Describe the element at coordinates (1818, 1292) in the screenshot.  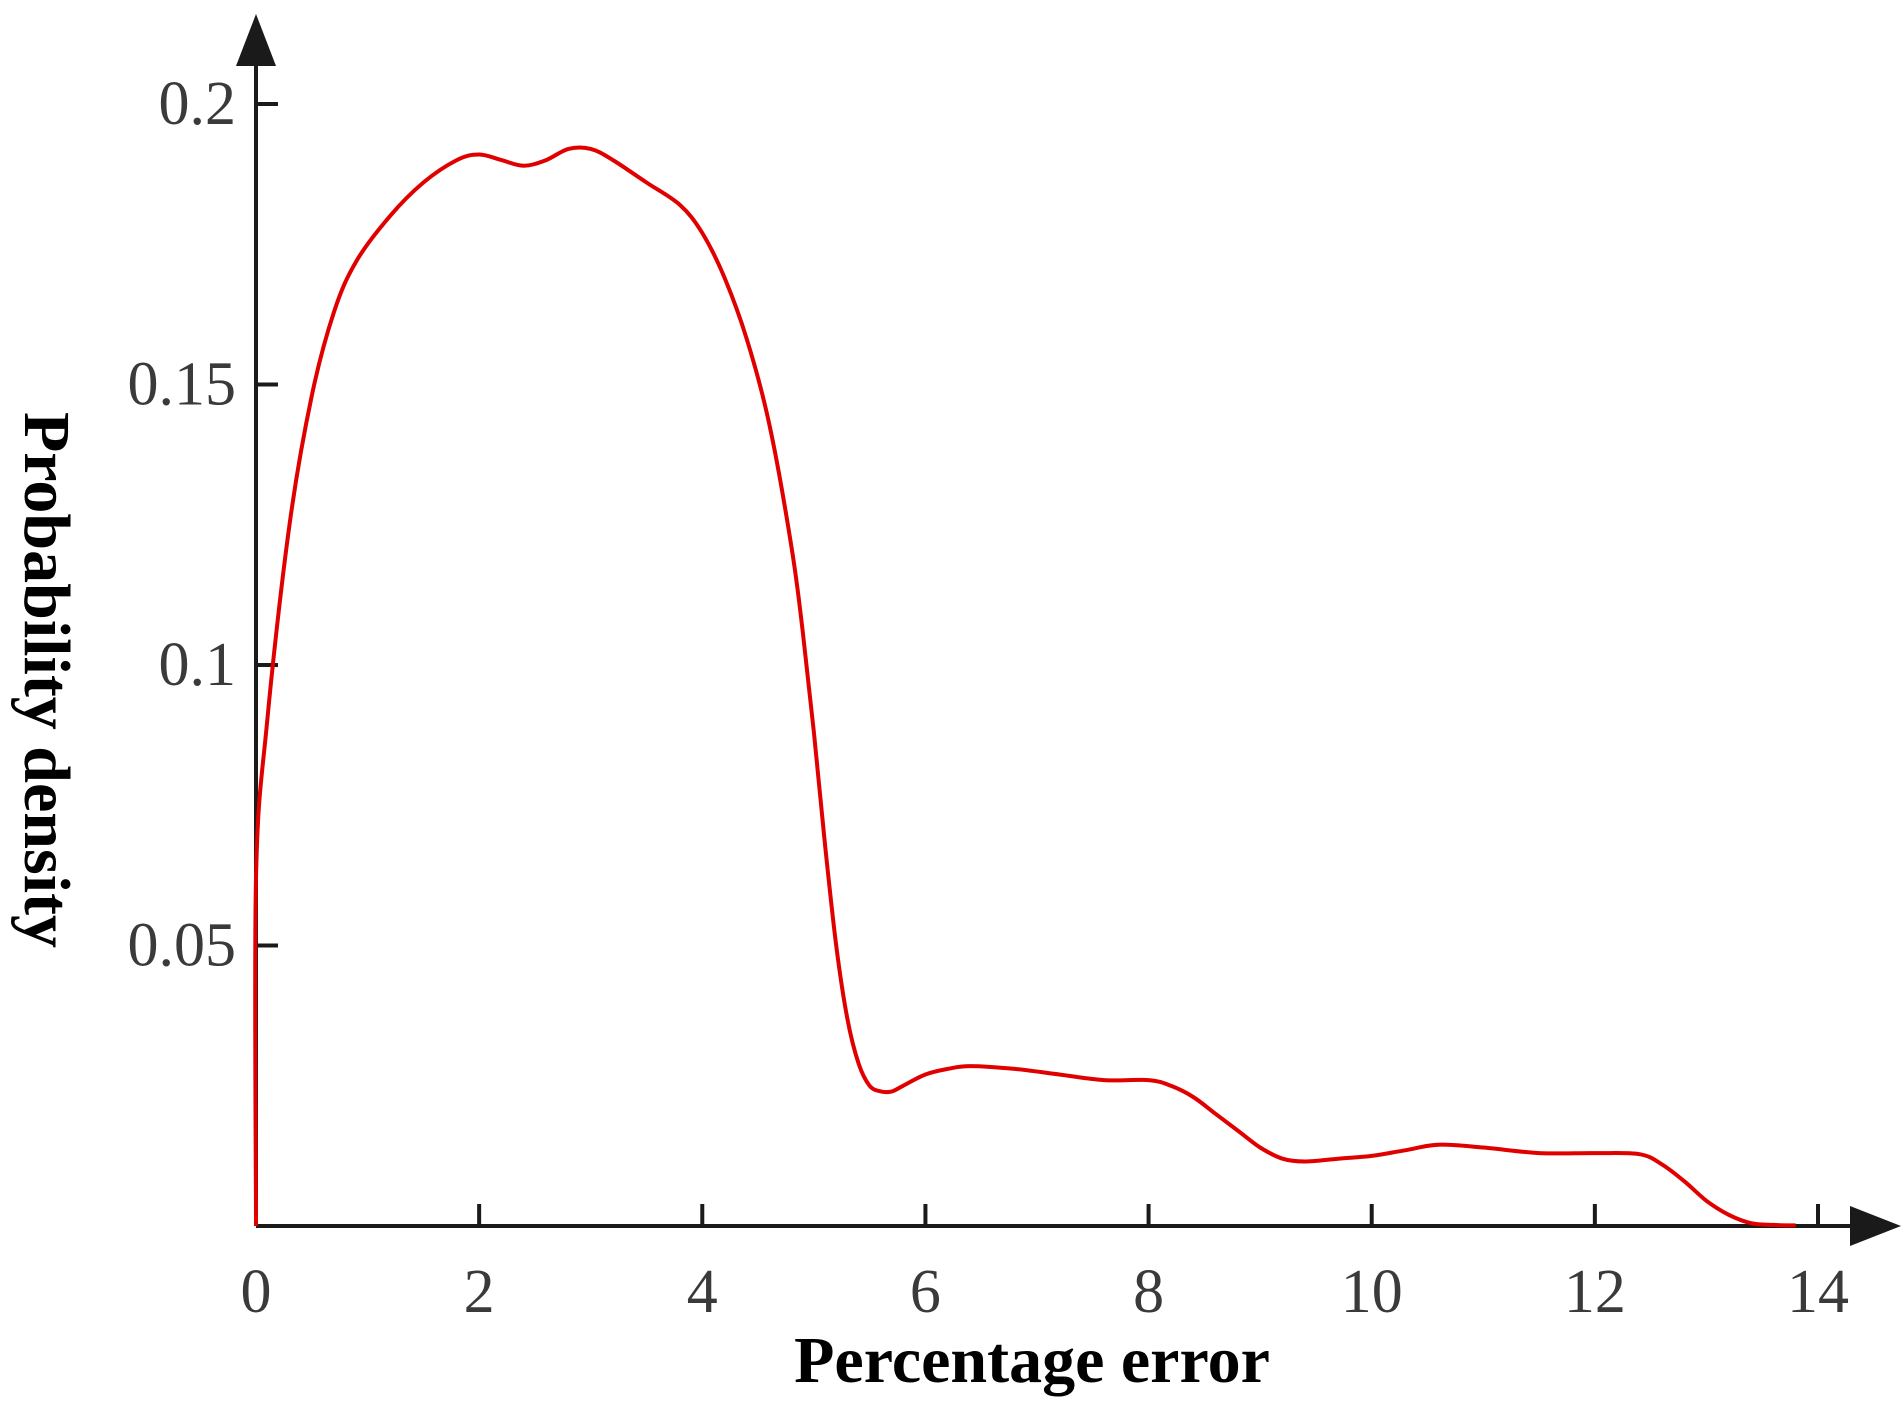
I see `x-tick-label: 14` at that location.